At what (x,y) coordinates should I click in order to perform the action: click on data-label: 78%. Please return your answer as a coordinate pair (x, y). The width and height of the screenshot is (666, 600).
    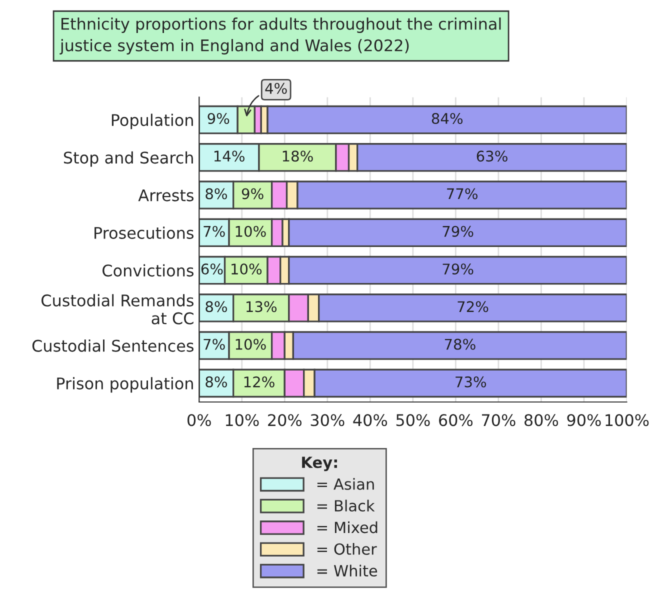
    Looking at the image, I should click on (460, 344).